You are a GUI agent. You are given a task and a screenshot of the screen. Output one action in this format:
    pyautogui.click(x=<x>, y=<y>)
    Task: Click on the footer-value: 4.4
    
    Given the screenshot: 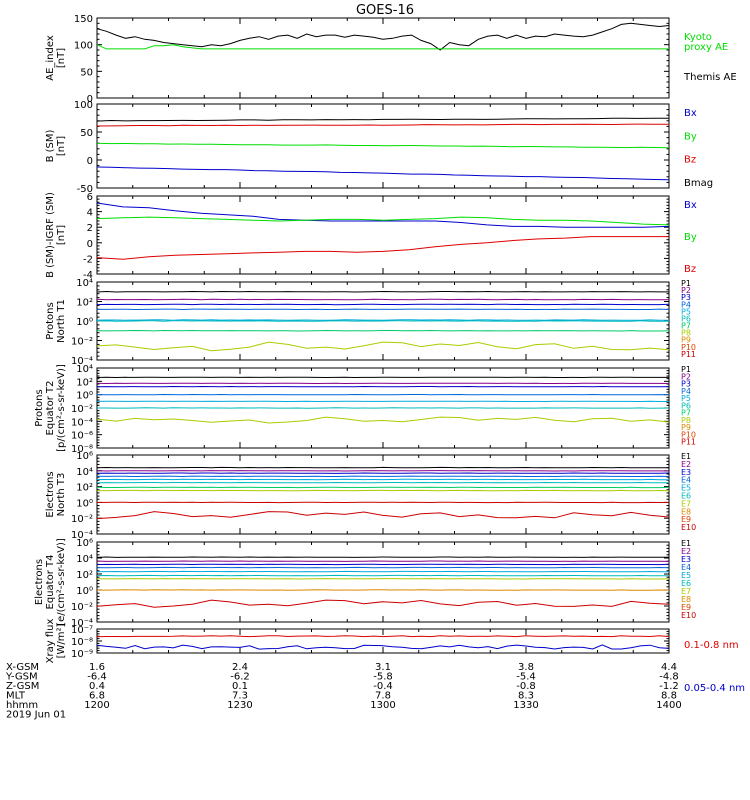 What is the action you would take?
    pyautogui.click(x=669, y=667)
    